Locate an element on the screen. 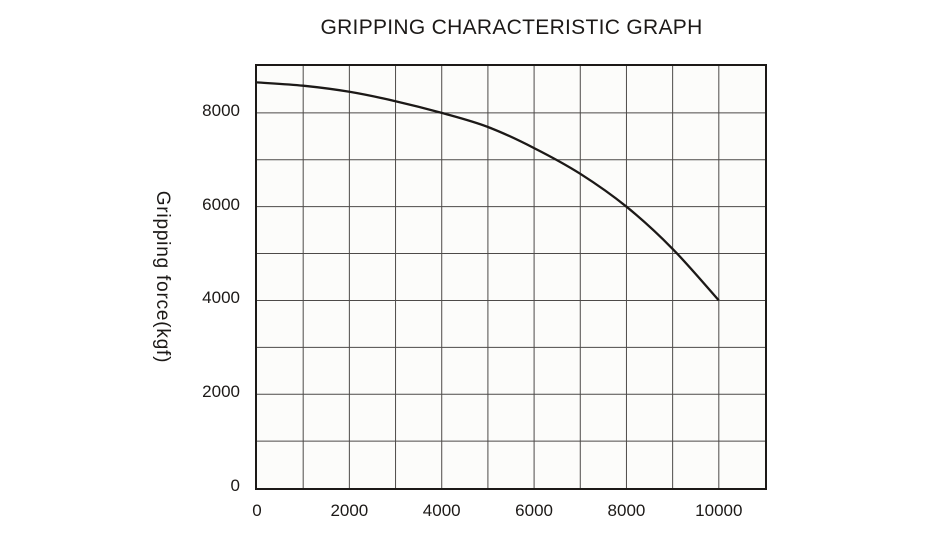 The height and width of the screenshot is (540, 950). x-tick-label: 4000 is located at coordinates (441, 510).